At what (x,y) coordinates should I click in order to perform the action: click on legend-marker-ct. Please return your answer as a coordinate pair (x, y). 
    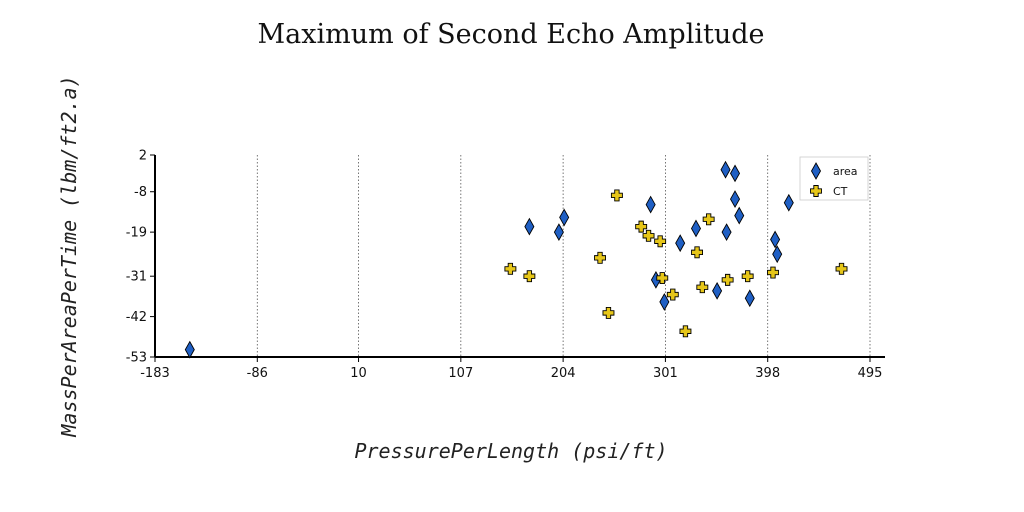
    Looking at the image, I should click on (816, 191).